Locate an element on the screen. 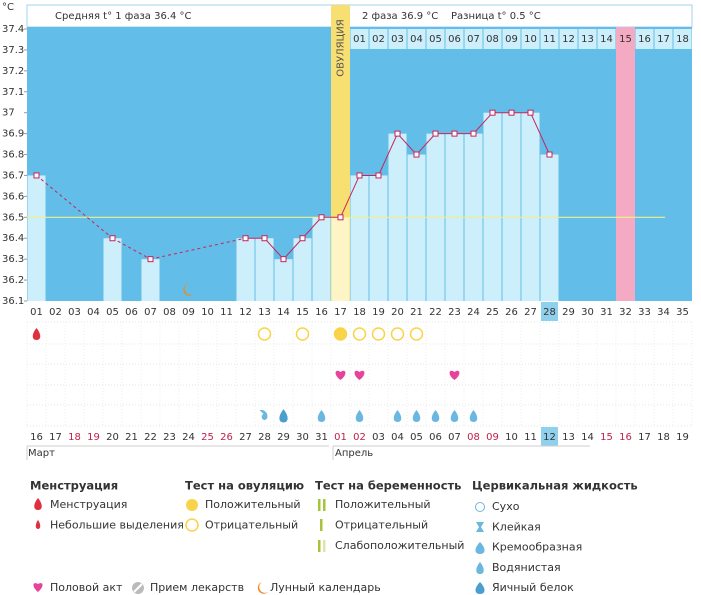  phase2-day: 06 is located at coordinates (454, 39).